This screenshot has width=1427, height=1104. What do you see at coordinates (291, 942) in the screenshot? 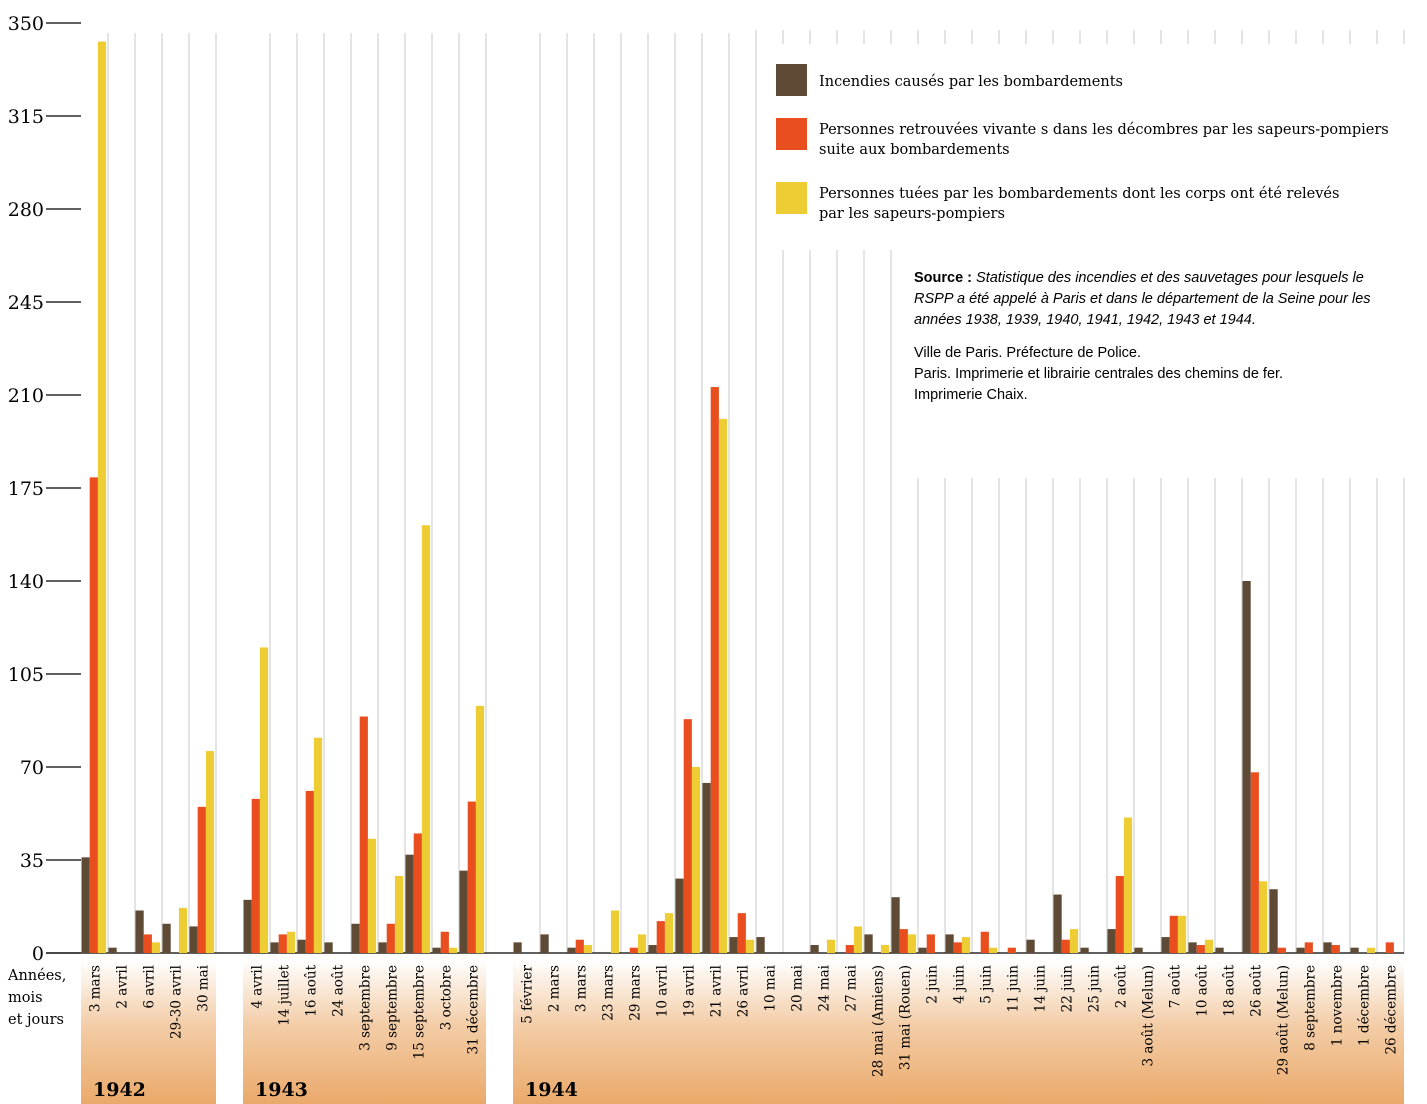
I see `bar-14-juillet-s3` at bounding box center [291, 942].